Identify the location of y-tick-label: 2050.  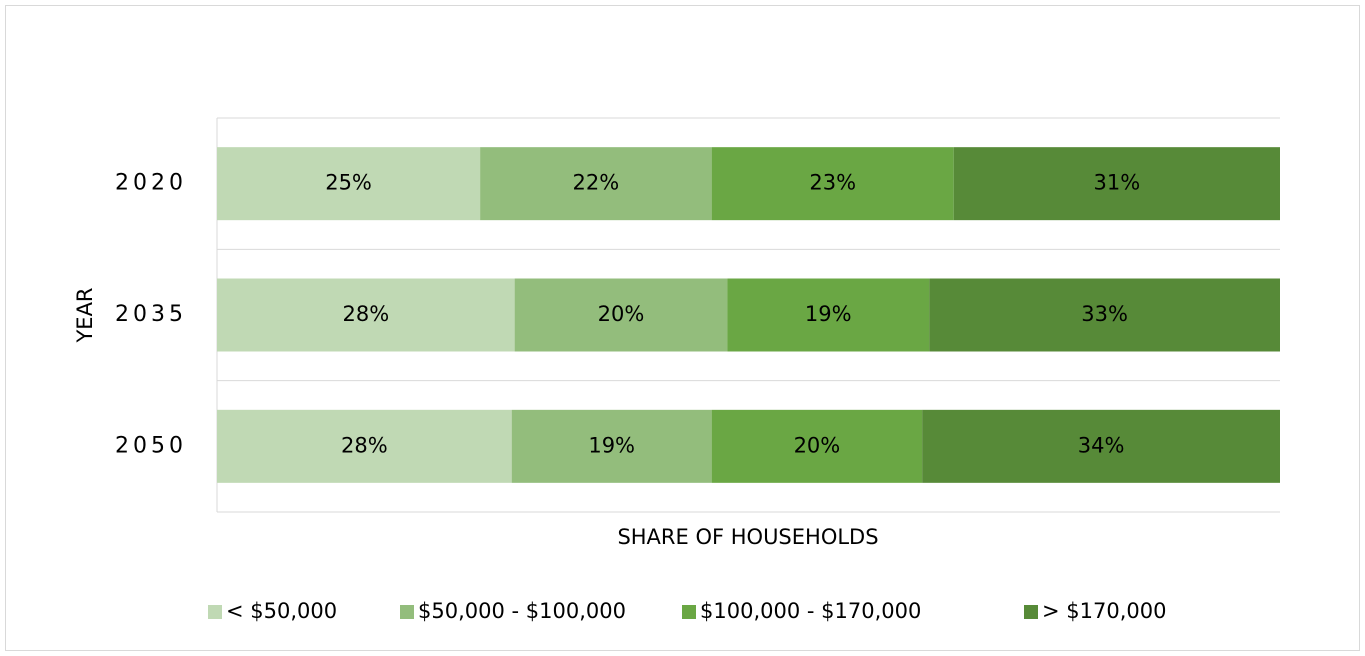
(151, 445).